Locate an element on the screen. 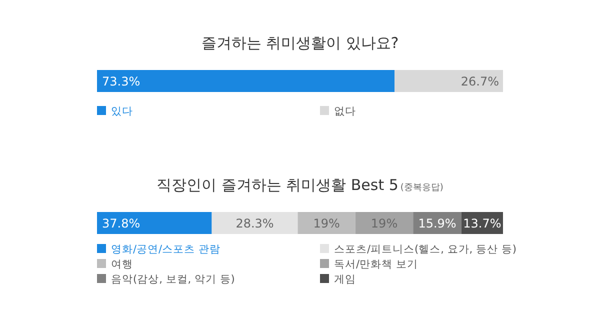 Image resolution: width=600 pixels, height=334 pixels. legend-label: 게임 is located at coordinates (345, 280).